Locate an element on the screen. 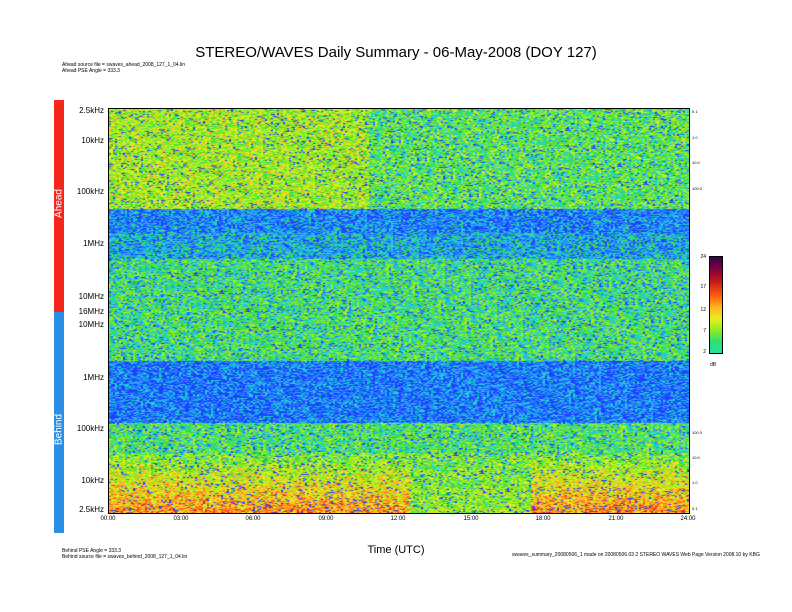 Image resolution: width=792 pixels, height=612 pixels. colorbar is located at coordinates (716, 305).